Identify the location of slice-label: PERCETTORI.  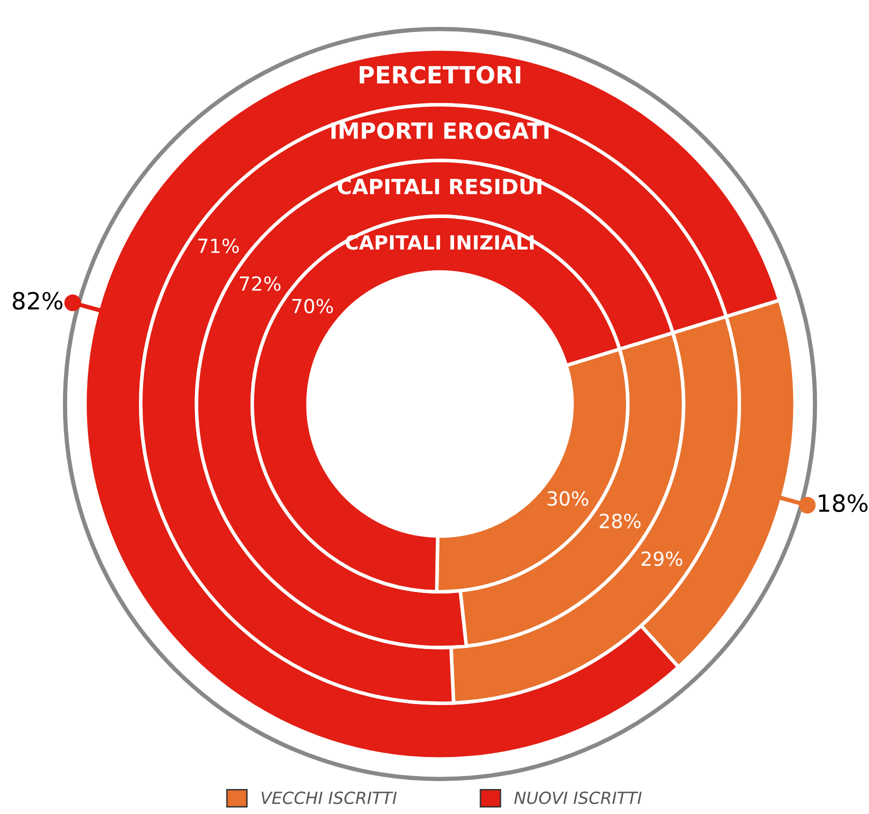
(440, 75).